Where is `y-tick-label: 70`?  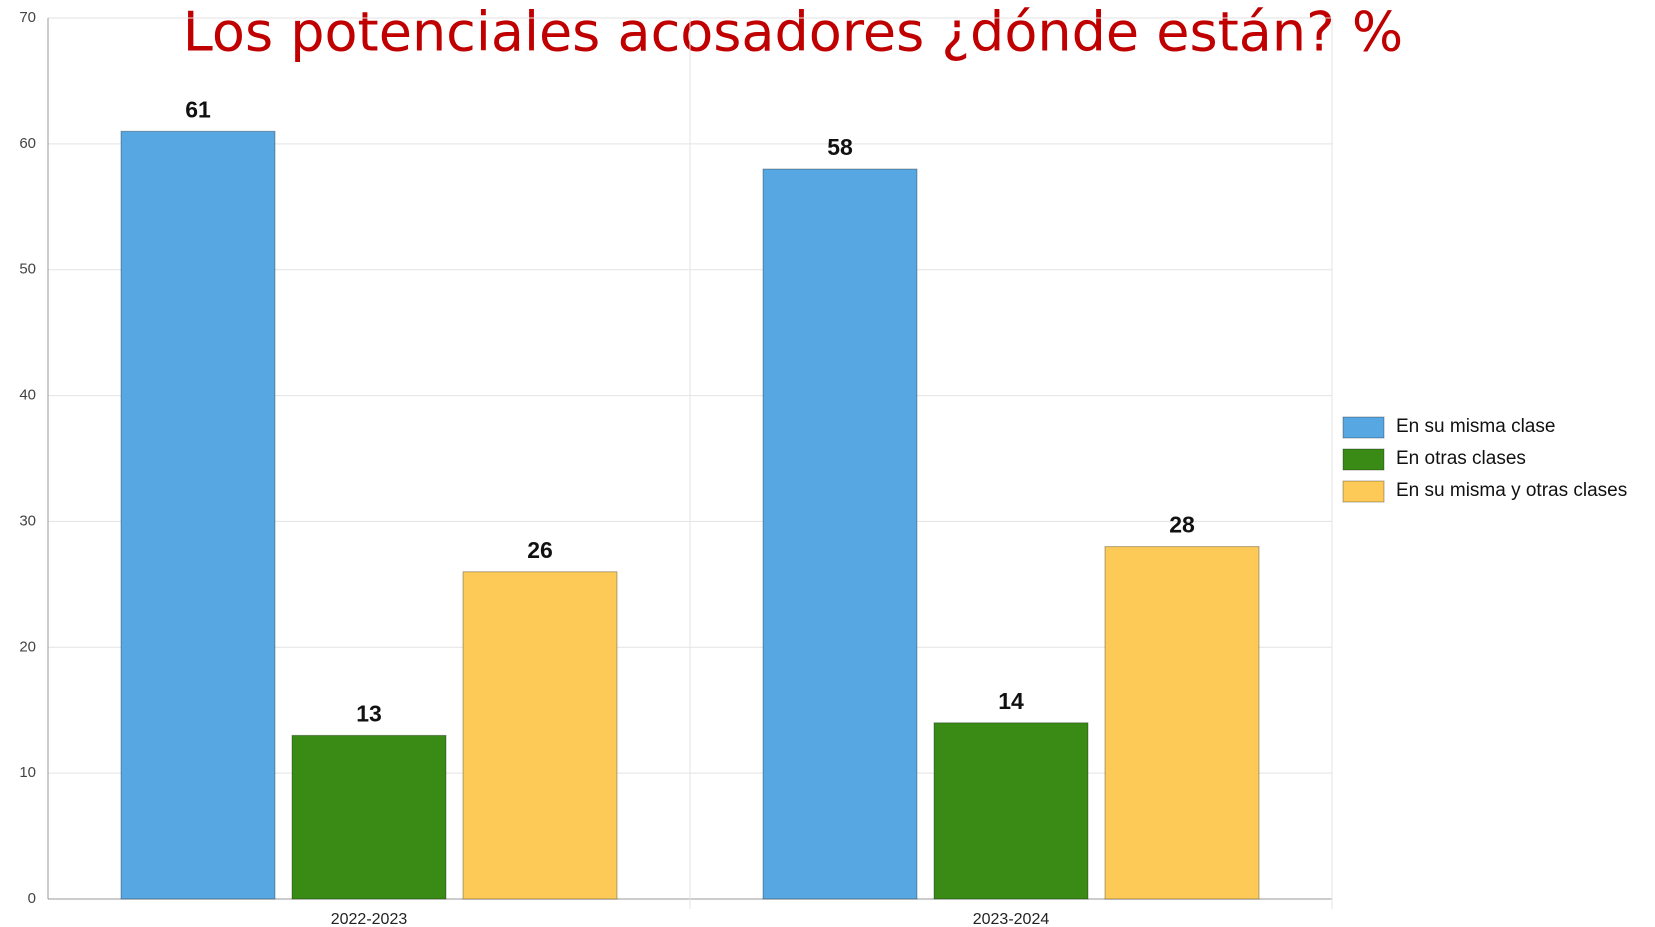
y-tick-label: 70 is located at coordinates (27, 17).